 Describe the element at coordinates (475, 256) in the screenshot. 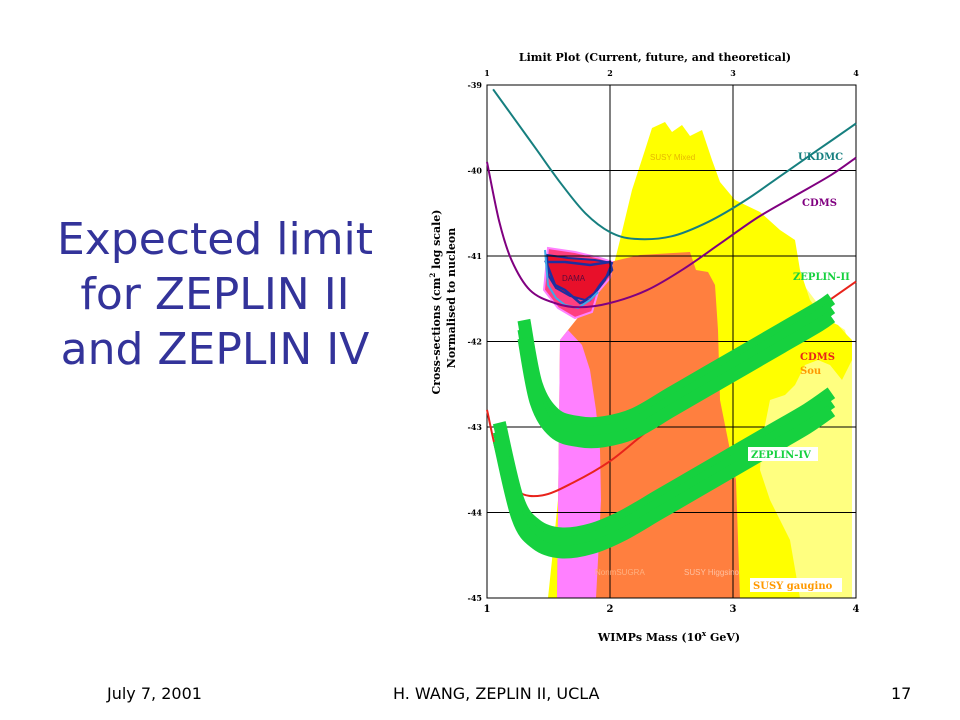

I see `y-tick-label: -41` at that location.